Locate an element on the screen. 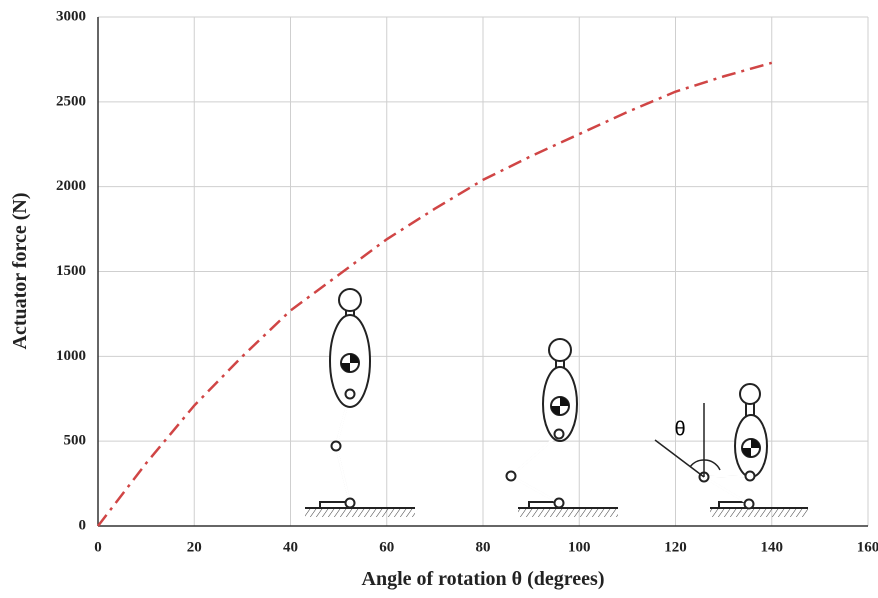 This screenshot has height=598, width=878. x-tick-label: 60 is located at coordinates (386, 547).